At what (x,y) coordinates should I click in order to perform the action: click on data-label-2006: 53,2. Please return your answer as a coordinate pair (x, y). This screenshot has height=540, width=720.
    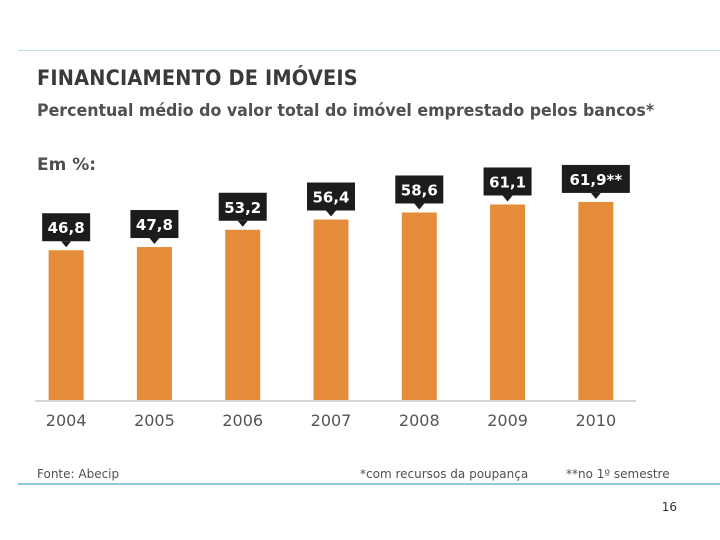
    Looking at the image, I should click on (242, 209).